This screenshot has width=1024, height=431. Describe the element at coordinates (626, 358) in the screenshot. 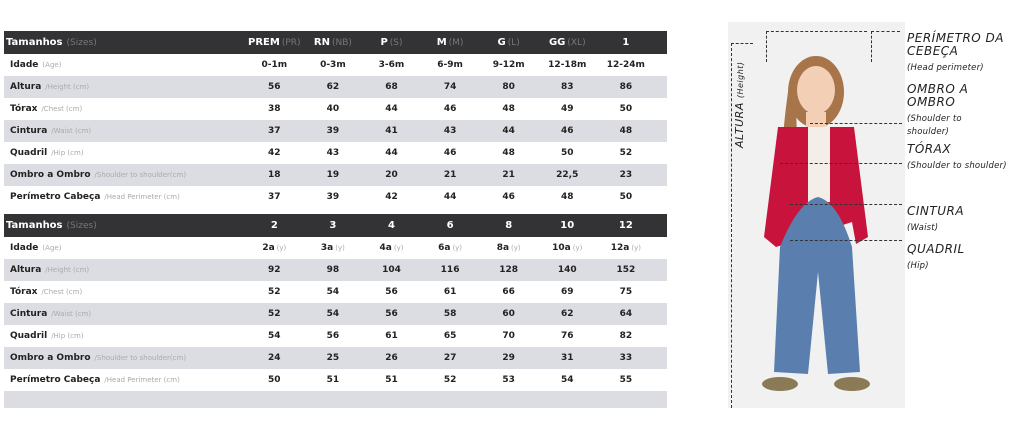

I see `cell-value: 33` at that location.